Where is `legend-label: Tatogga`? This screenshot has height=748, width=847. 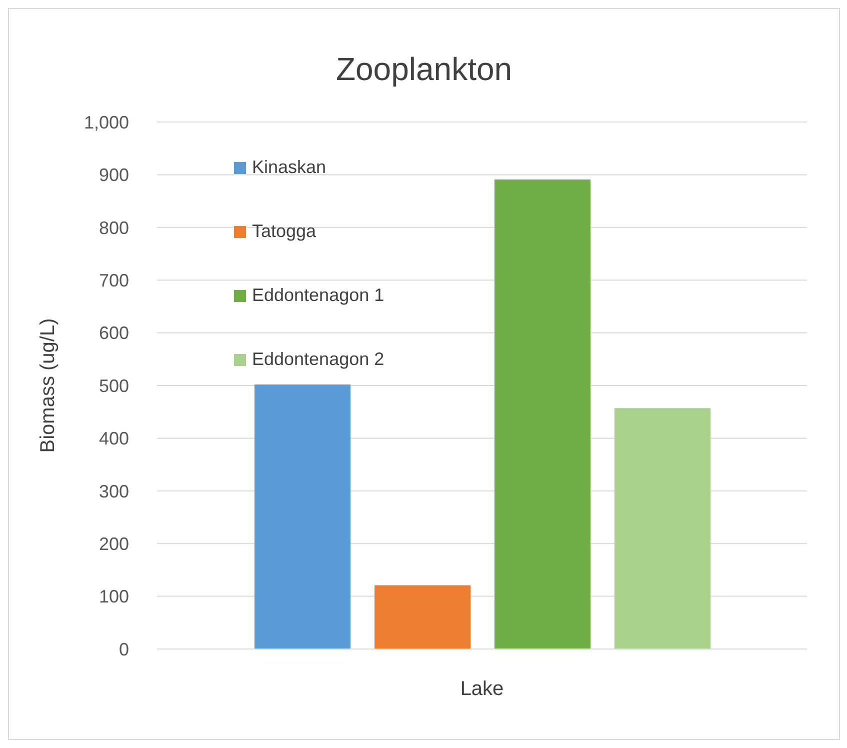 legend-label: Tatogga is located at coordinates (284, 231).